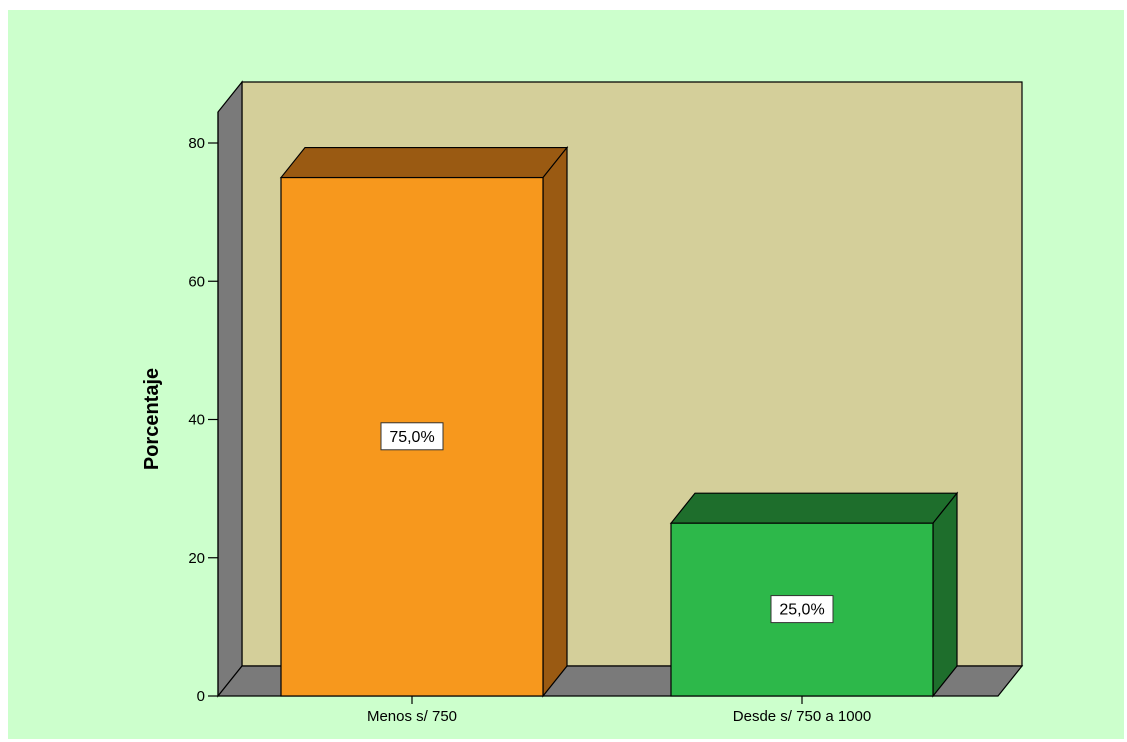  I want to click on data-label: 75,0%, so click(412, 436).